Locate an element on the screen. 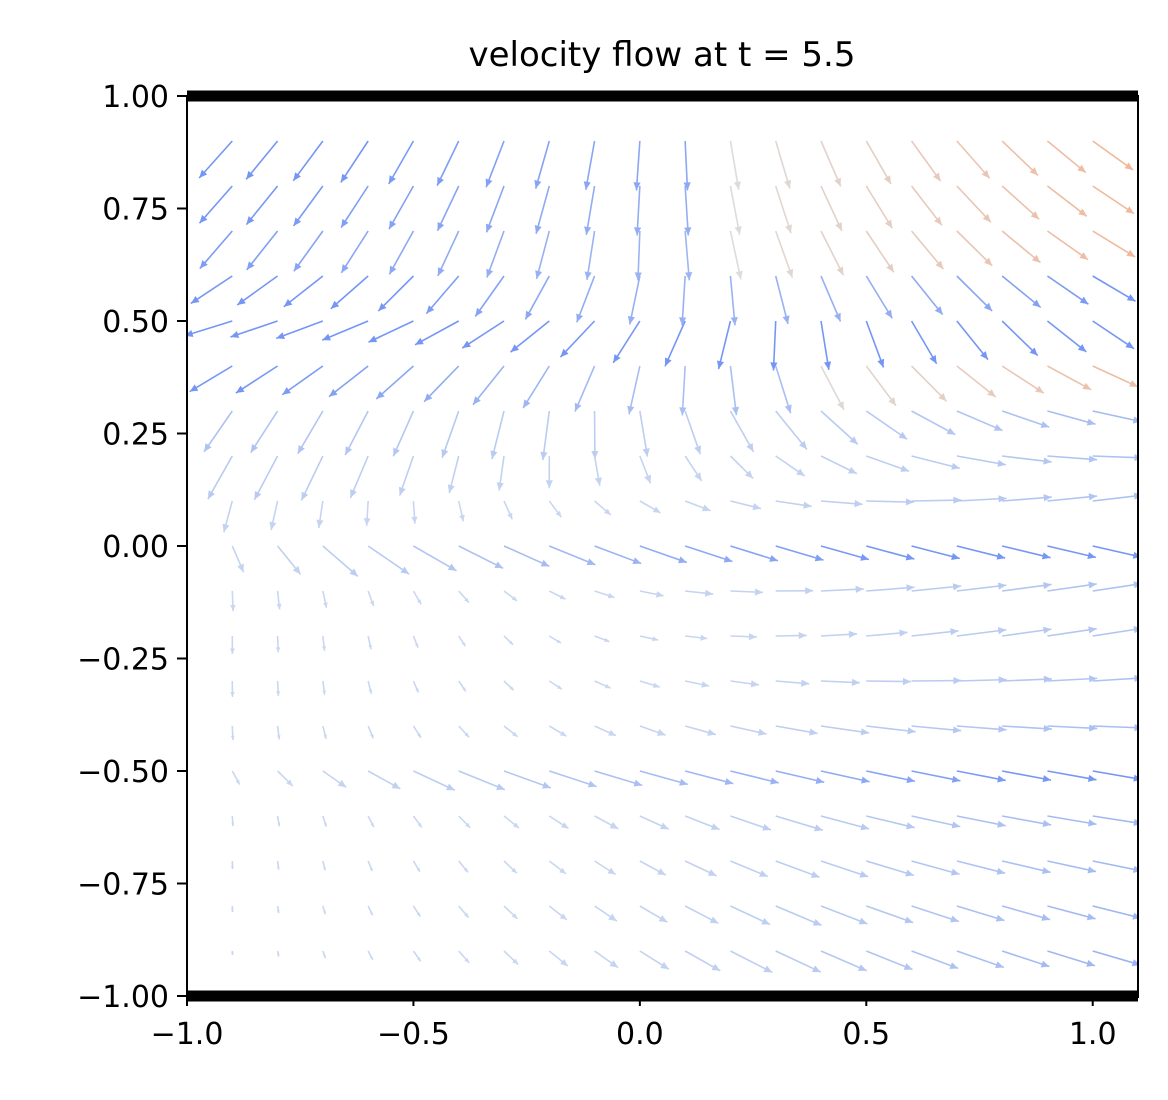 The width and height of the screenshot is (1168, 1100). y-tick-label: 0.00 is located at coordinates (135, 547).